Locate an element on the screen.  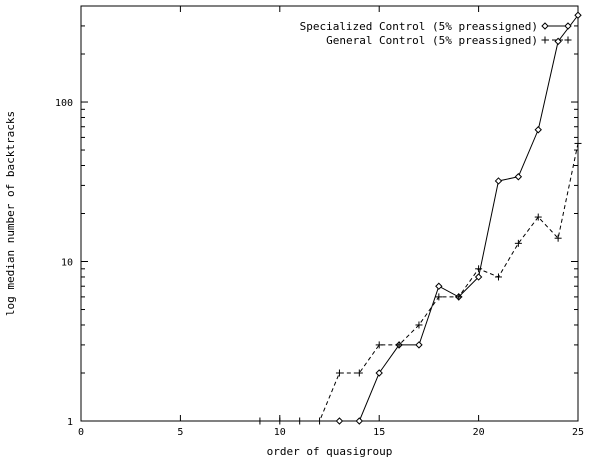
x-axis-label: order of quasigroup is located at coordinates (330, 451).